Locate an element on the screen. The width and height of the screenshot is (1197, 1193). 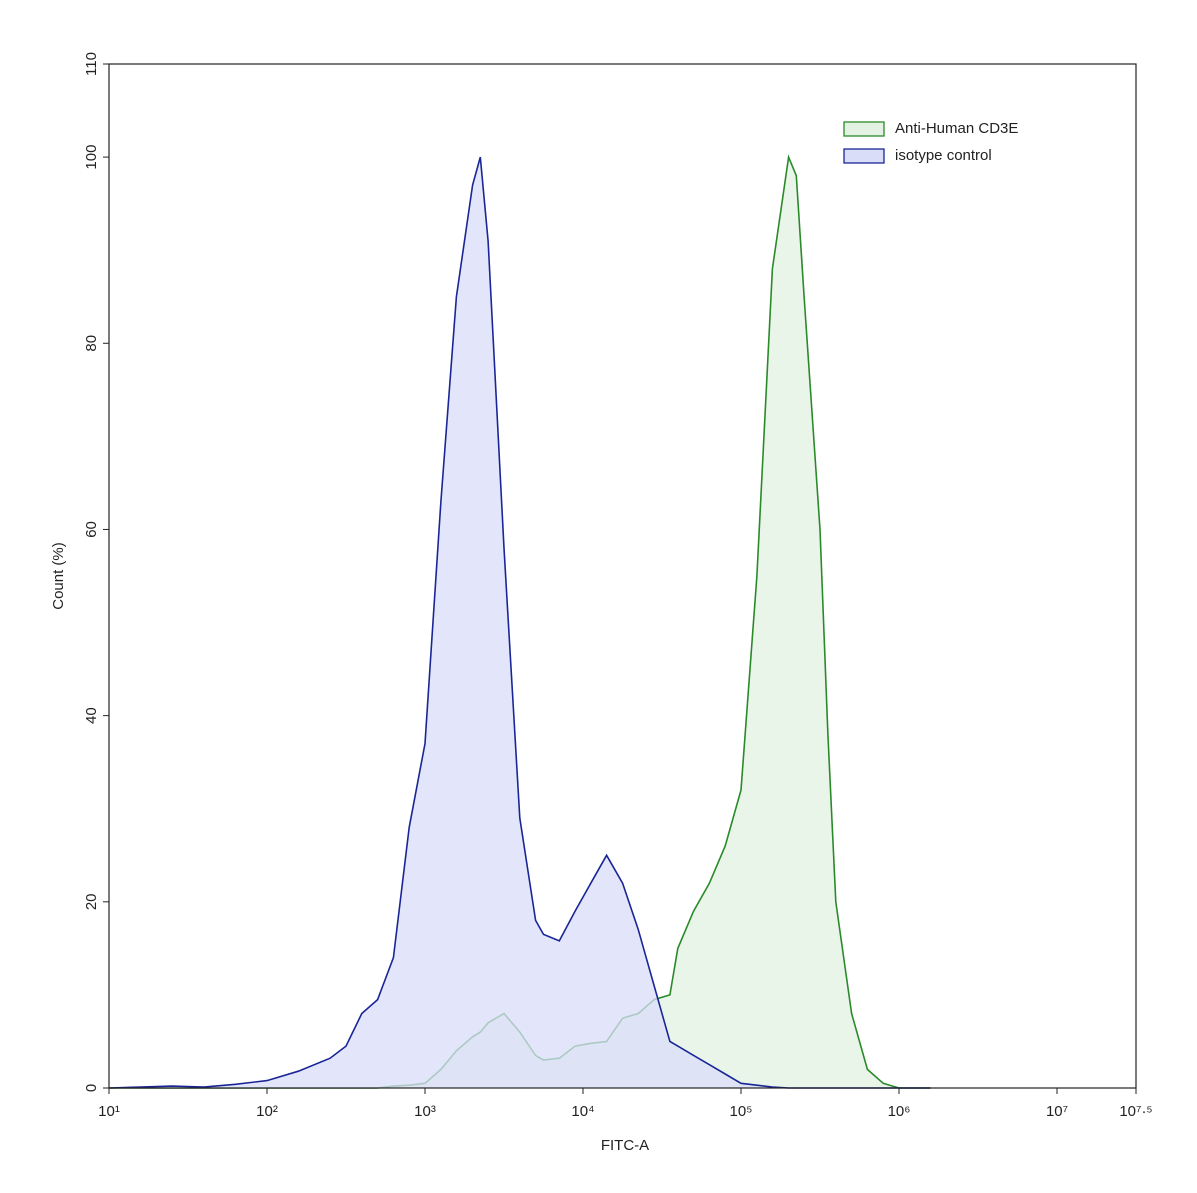
x-tick-label: 10³ is located at coordinates (425, 1111).